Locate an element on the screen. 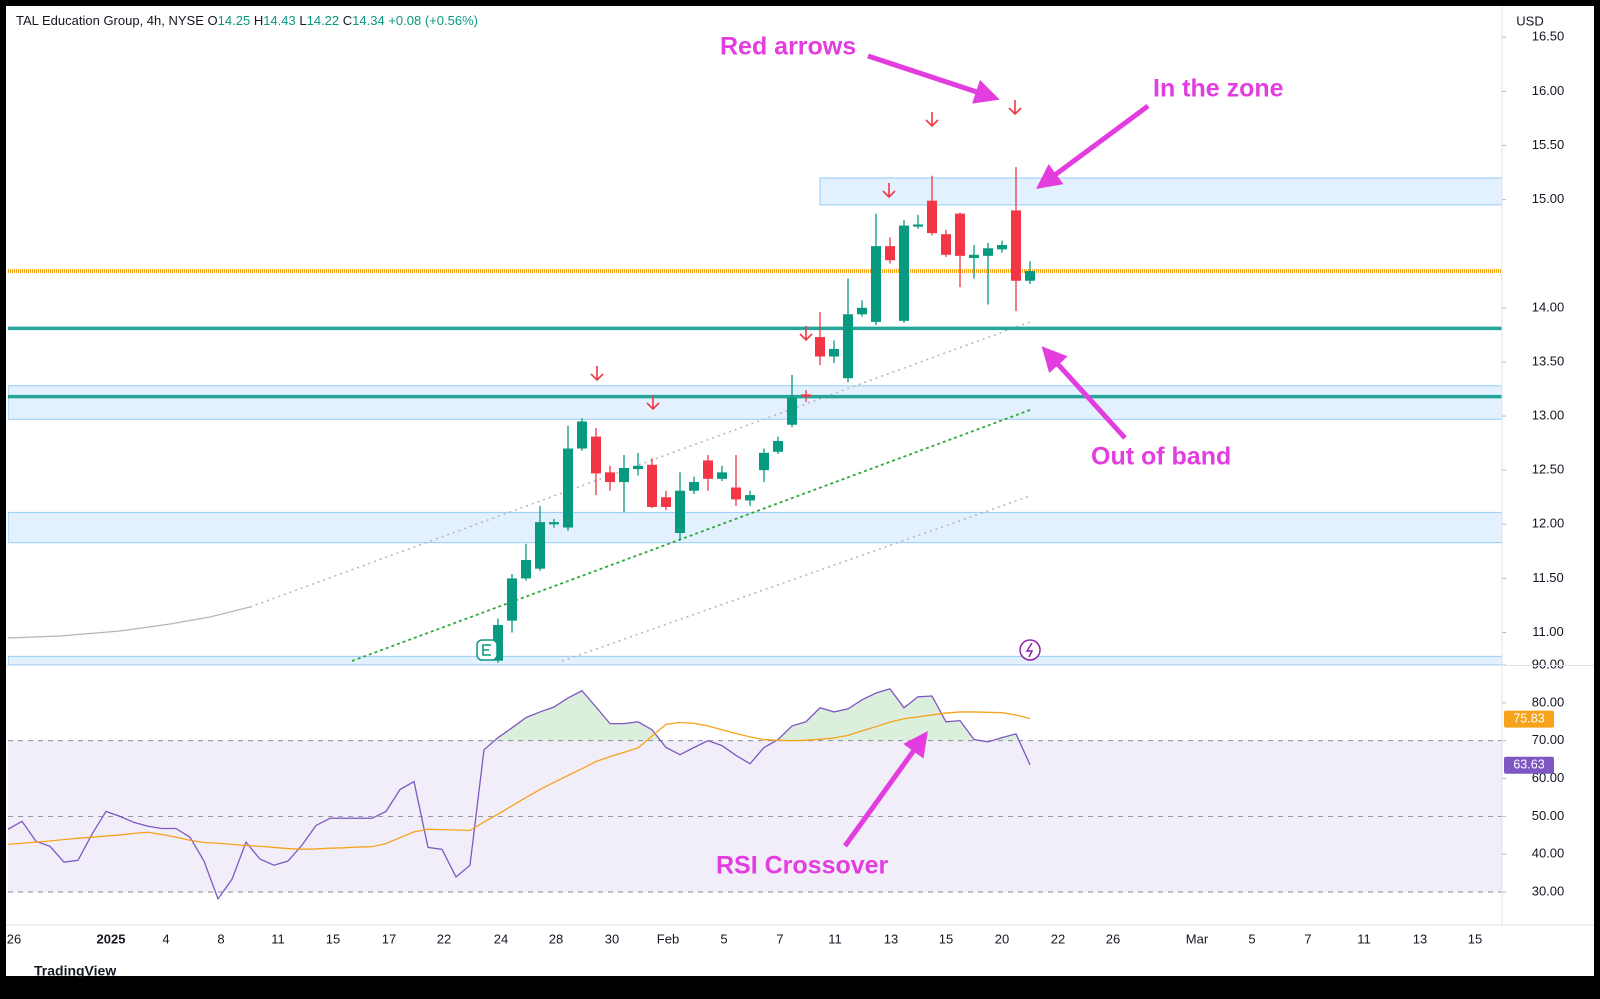 The image size is (1600, 999). bottom-border is located at coordinates (800, 987).